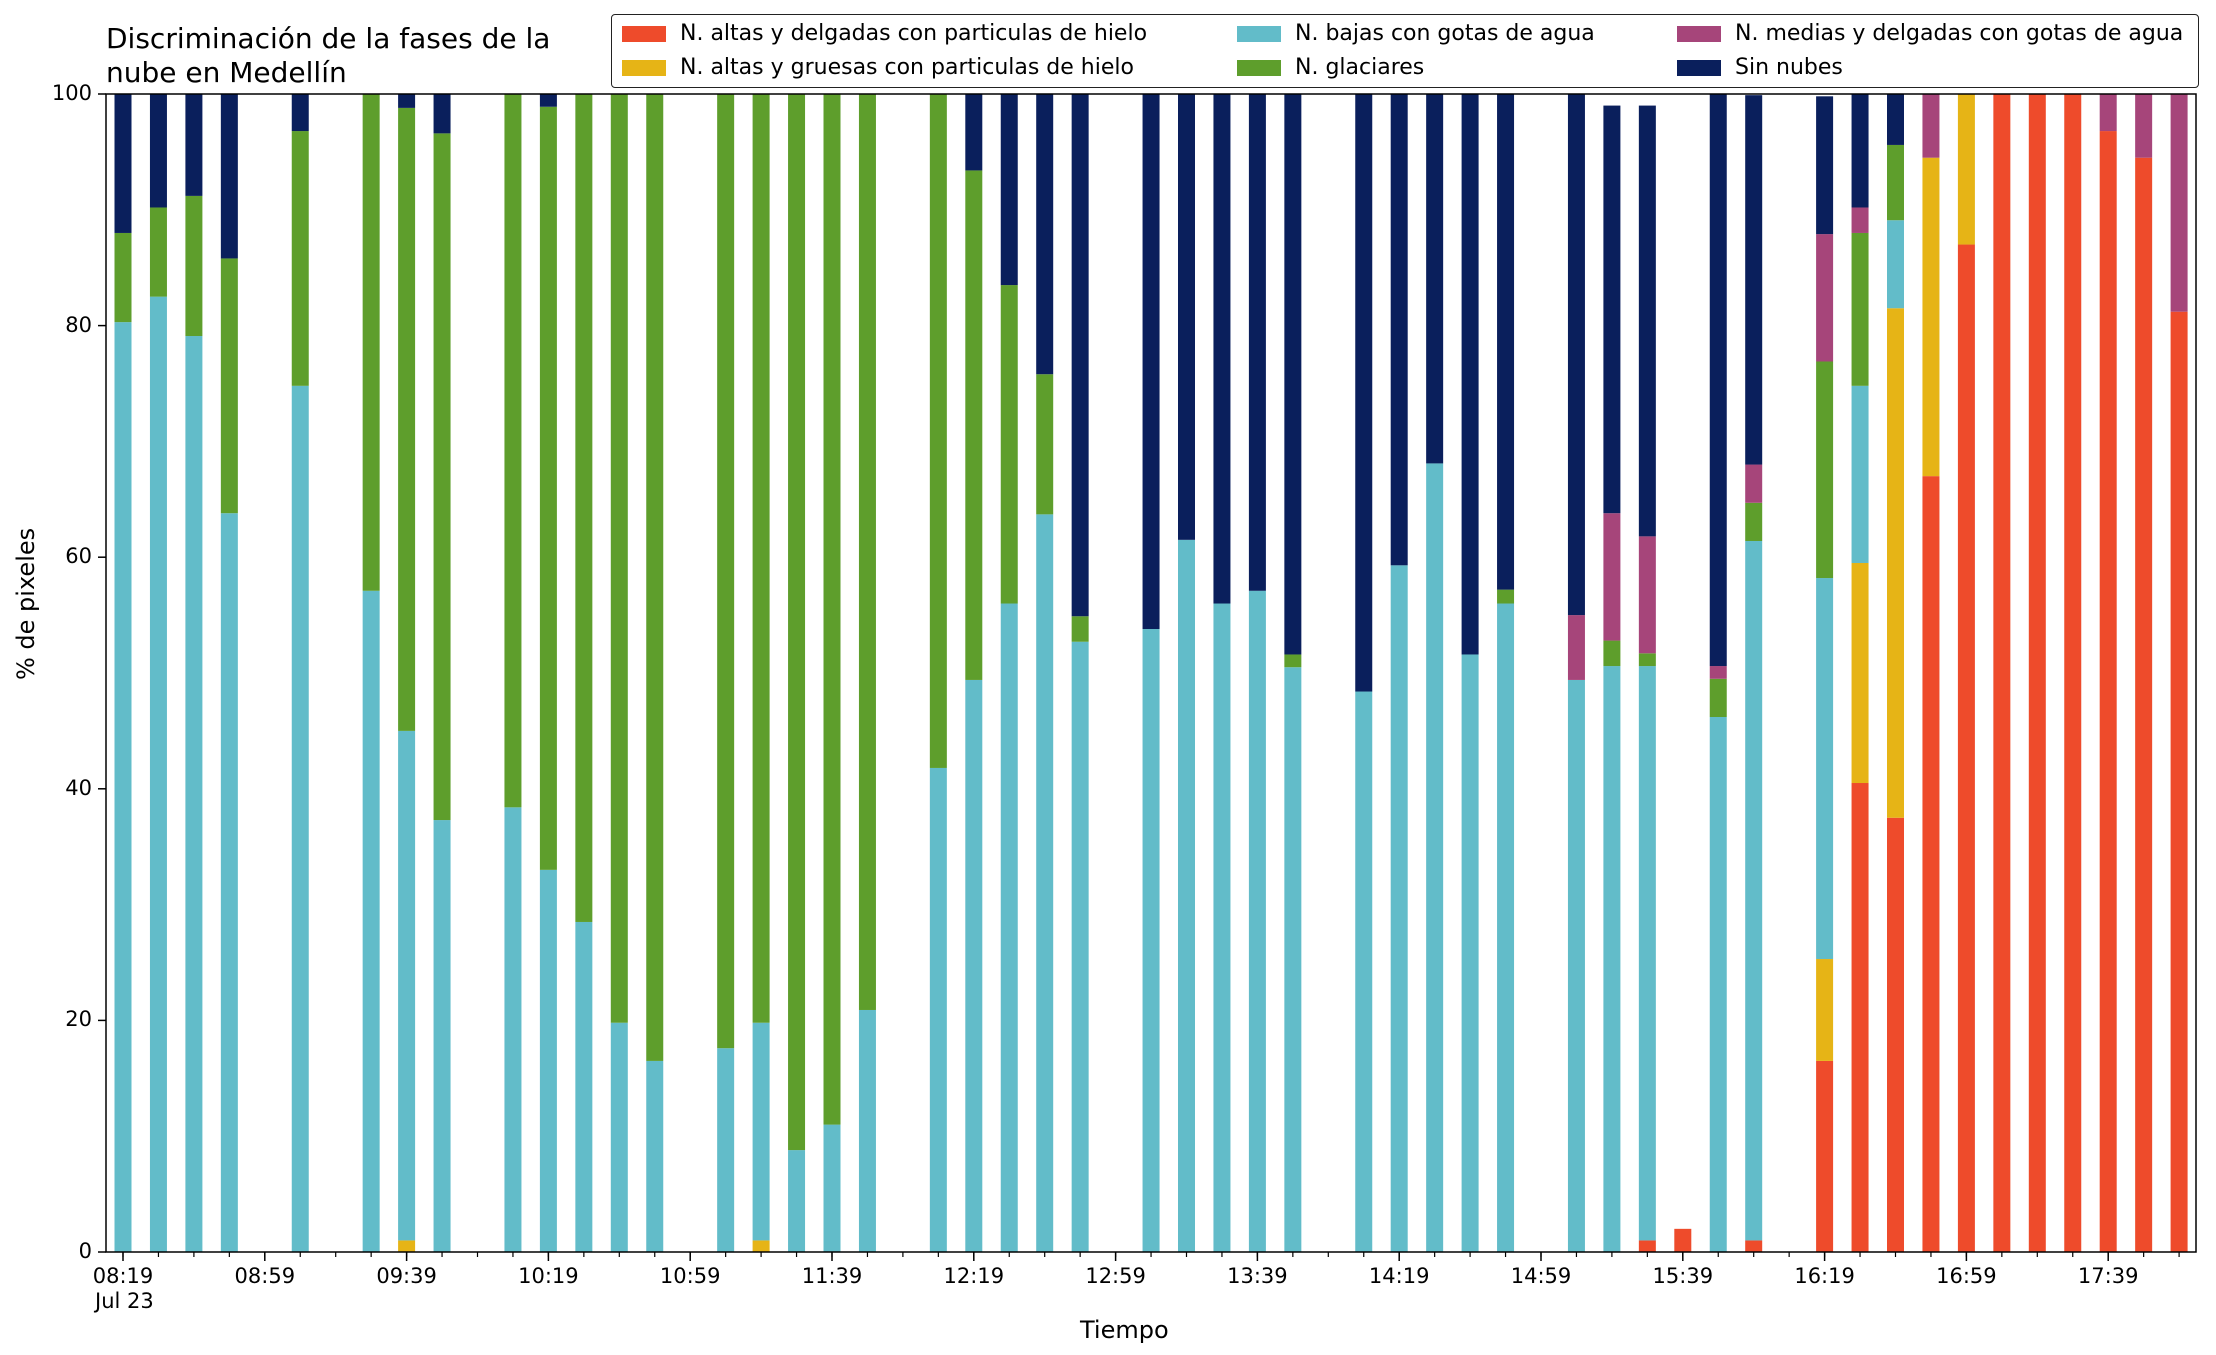 The height and width of the screenshot is (1355, 2216). What do you see at coordinates (265, 1276) in the screenshot?
I see `x-tick-label: 08:59` at bounding box center [265, 1276].